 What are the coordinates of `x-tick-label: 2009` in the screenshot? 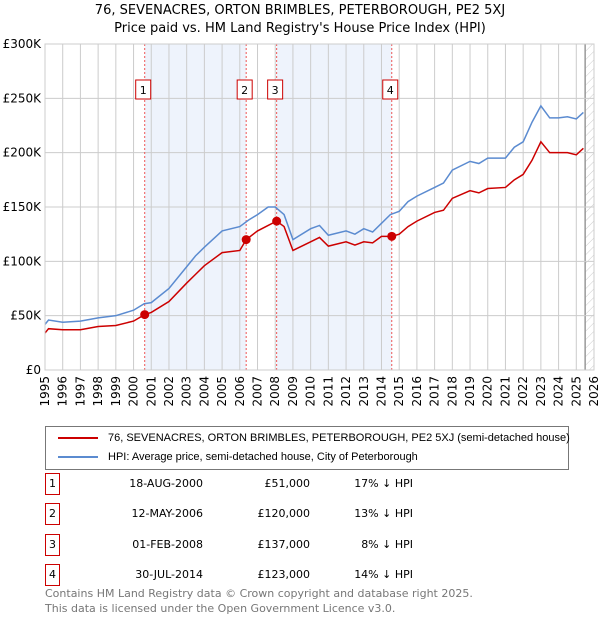 It's located at (293, 391).